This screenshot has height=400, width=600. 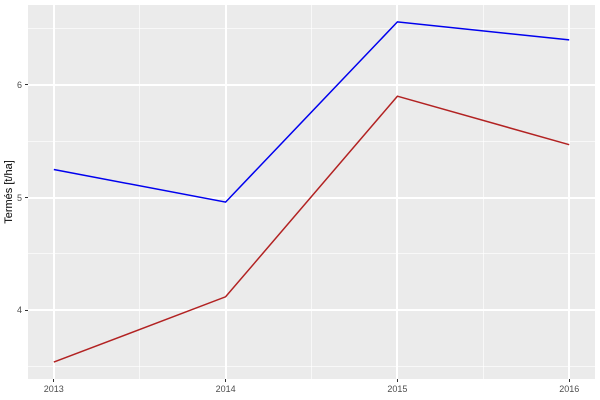 I want to click on y-tick-label: 5, so click(x=19, y=197).